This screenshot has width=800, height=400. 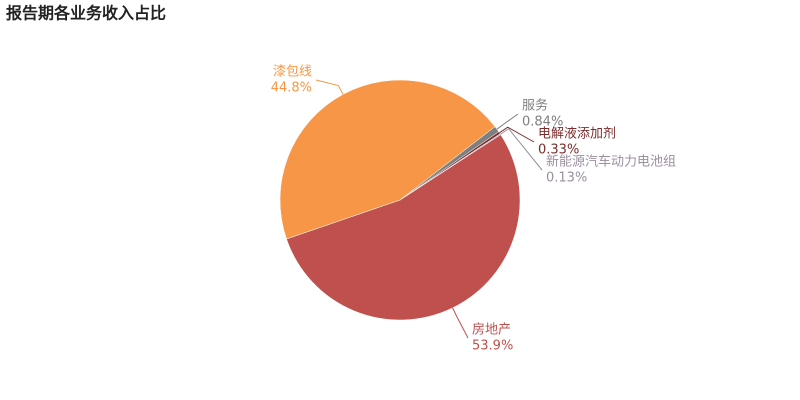 What do you see at coordinates (292, 72) in the screenshot?
I see `slice-label: 漆包线` at bounding box center [292, 72].